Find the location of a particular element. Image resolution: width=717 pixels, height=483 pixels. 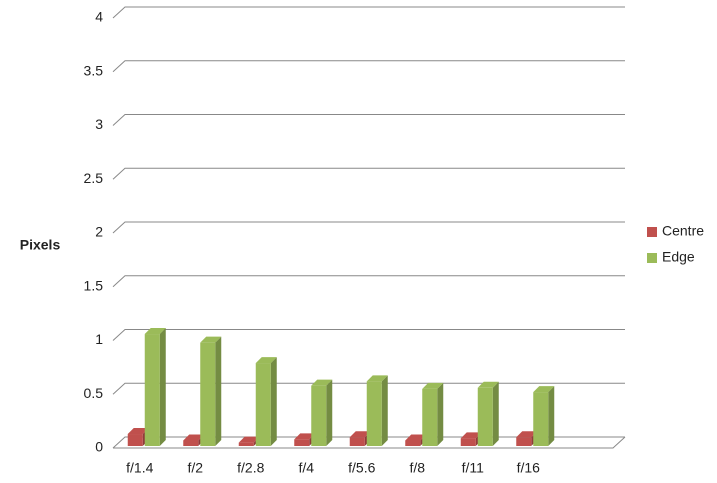

y-tick-label: 0 is located at coordinates (99, 447).